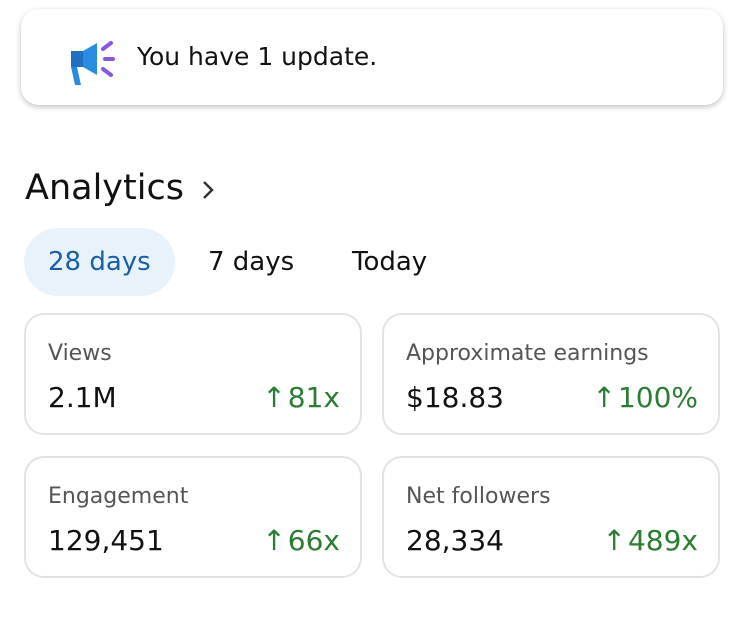 This screenshot has width=746, height=636. What do you see at coordinates (478, 496) in the screenshot?
I see `stat-label: Net followers` at bounding box center [478, 496].